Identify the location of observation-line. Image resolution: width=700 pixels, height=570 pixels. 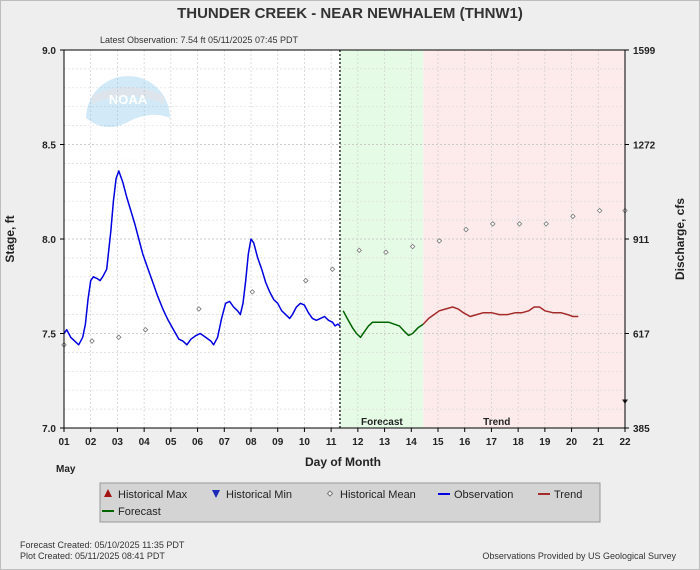
(202, 258).